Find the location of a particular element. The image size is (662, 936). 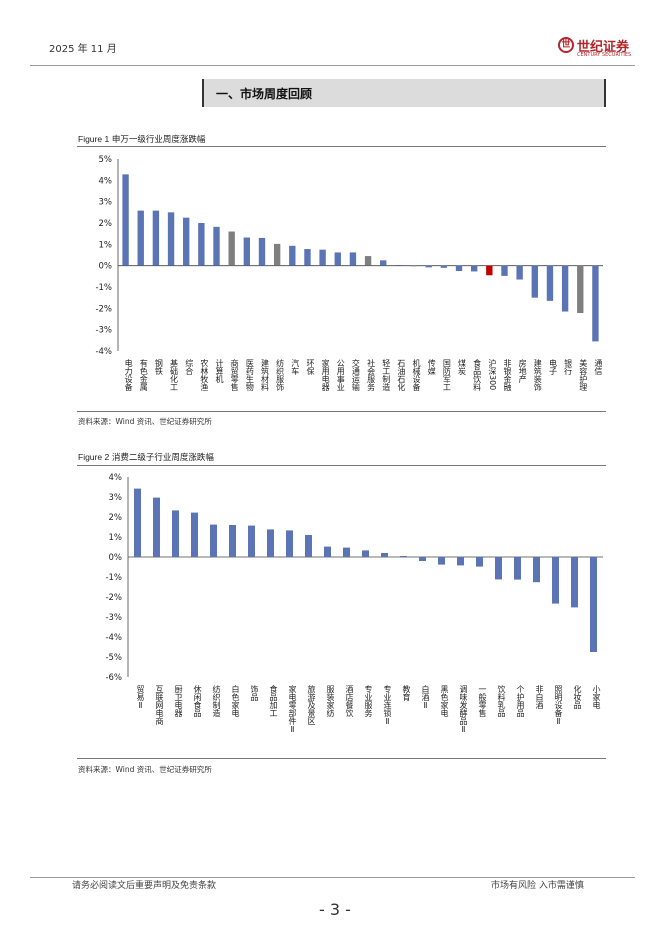

figure1-category-label: 综合 is located at coordinates (189, 367).